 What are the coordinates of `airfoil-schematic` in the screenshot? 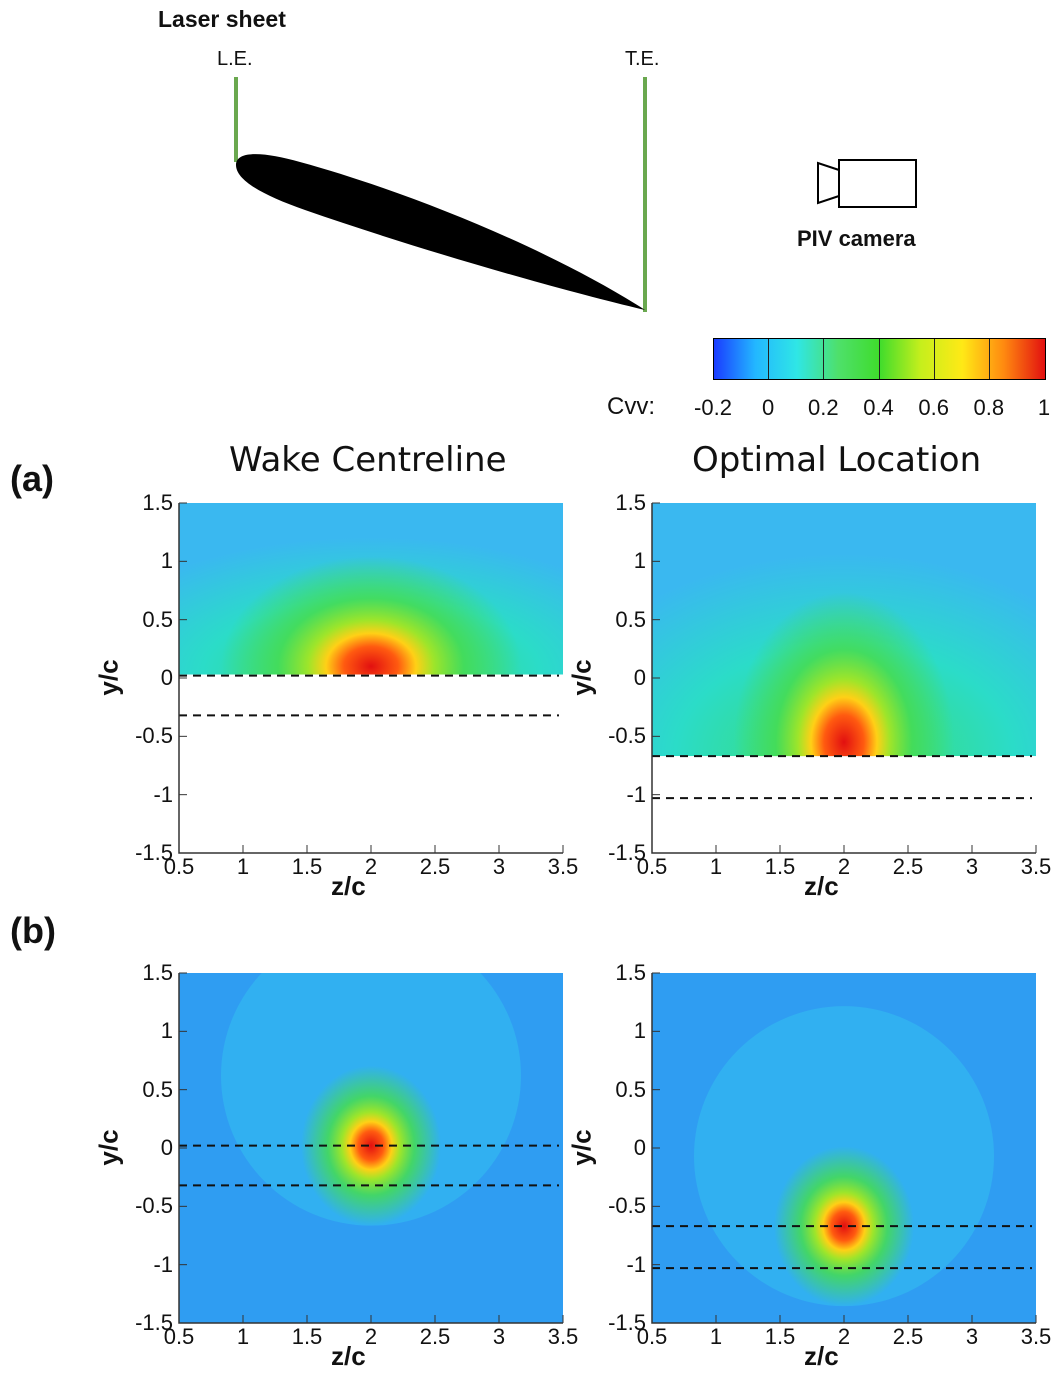 It's located at (575, 194).